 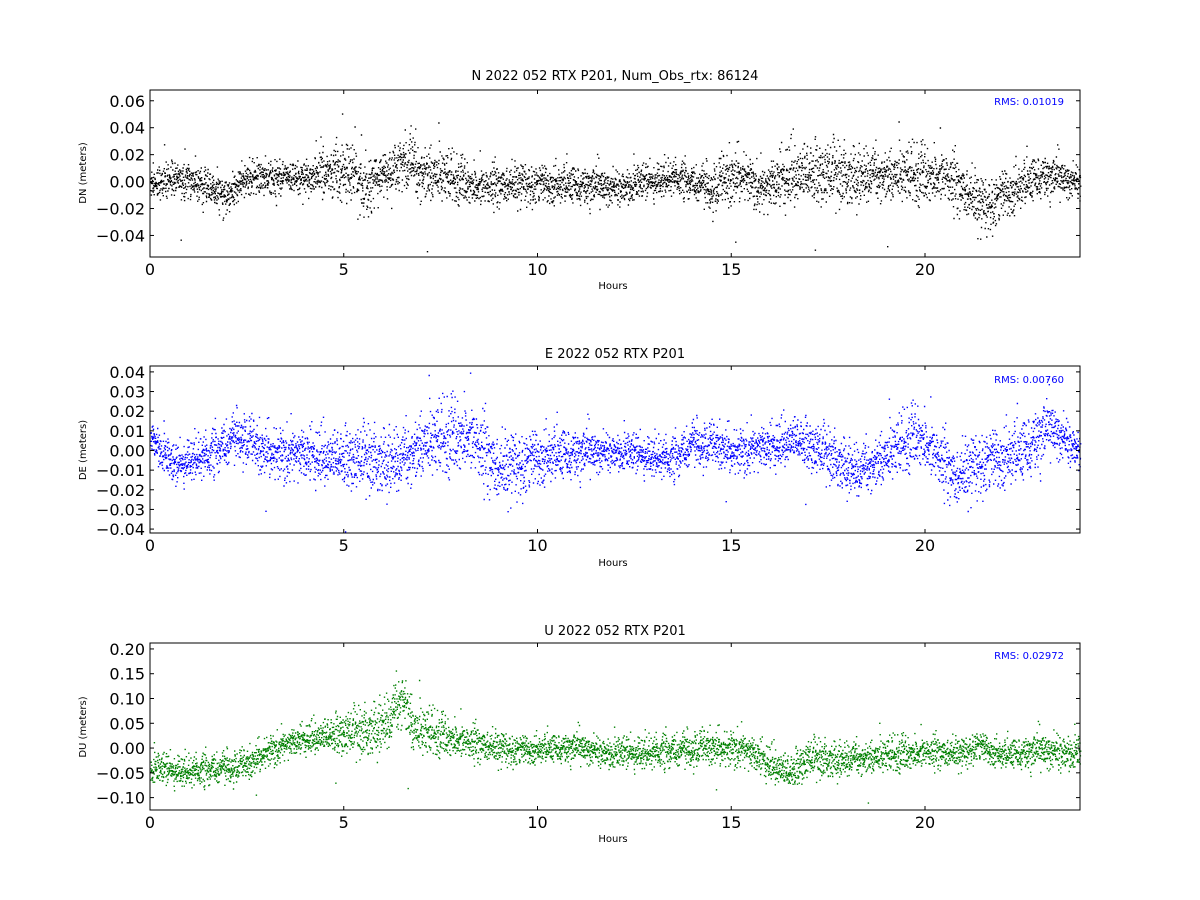 What do you see at coordinates (83, 450) in the screenshot?
I see `y-axis-label: DE (meters)` at bounding box center [83, 450].